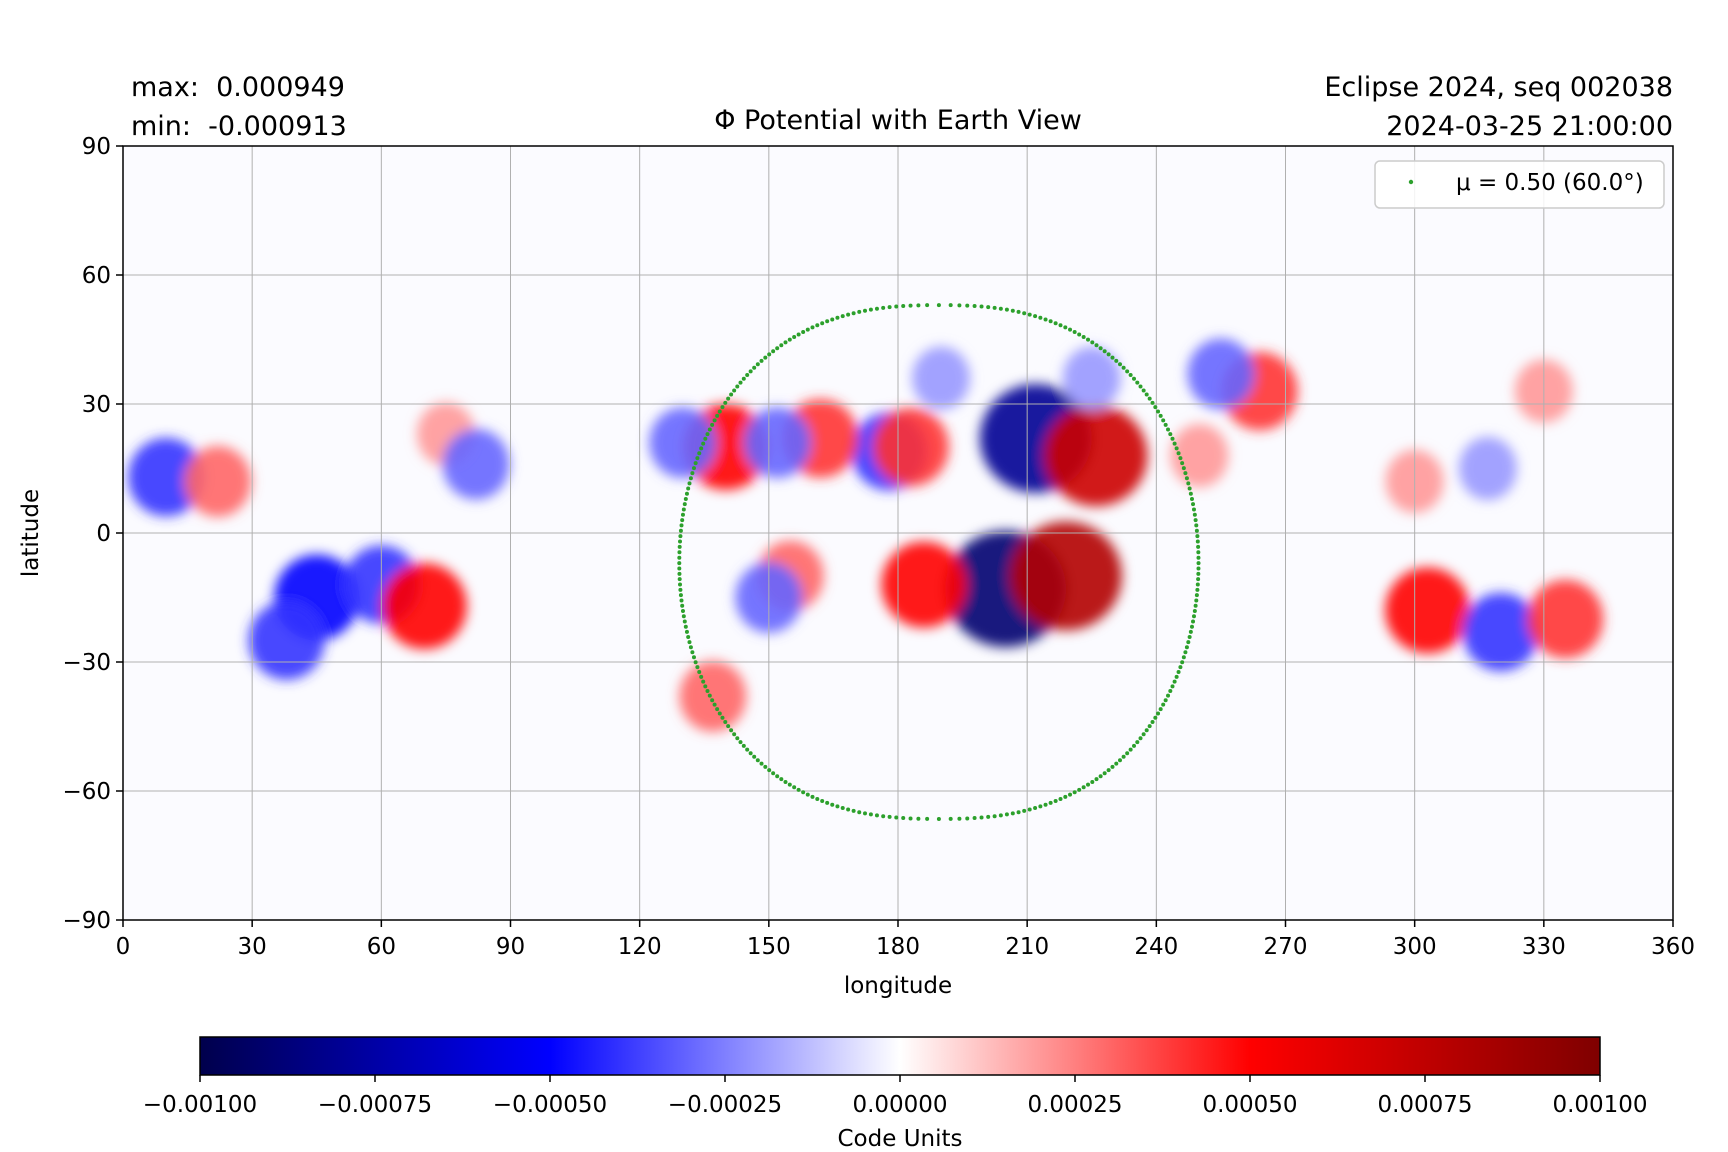 Image resolution: width=1728 pixels, height=1152 pixels. Describe the element at coordinates (252, 947) in the screenshot. I see `x-tick-label: 30` at that location.